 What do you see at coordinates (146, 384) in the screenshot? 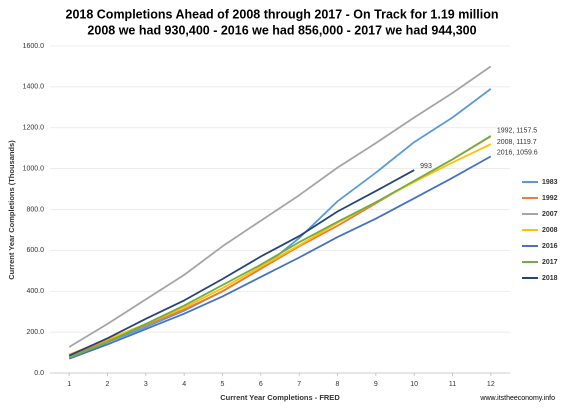
I see `x-tick-label: 3` at bounding box center [146, 384].